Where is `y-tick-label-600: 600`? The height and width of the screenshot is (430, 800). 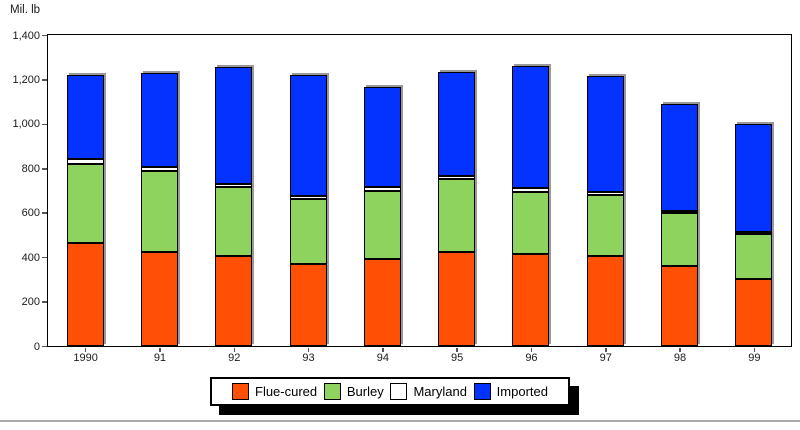 y-tick-label-600: 600 is located at coordinates (30, 213).